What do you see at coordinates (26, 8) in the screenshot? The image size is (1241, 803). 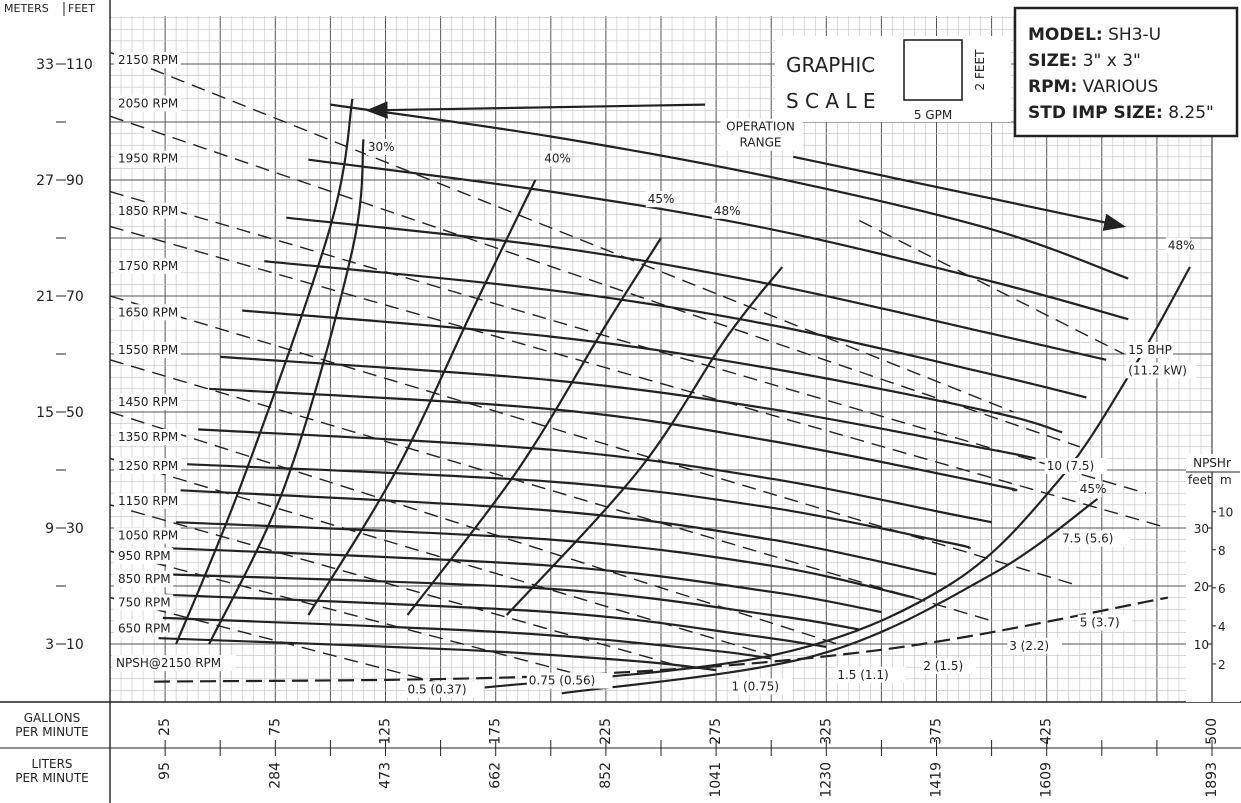 I see `y-axis-meters-label: METERS` at bounding box center [26, 8].